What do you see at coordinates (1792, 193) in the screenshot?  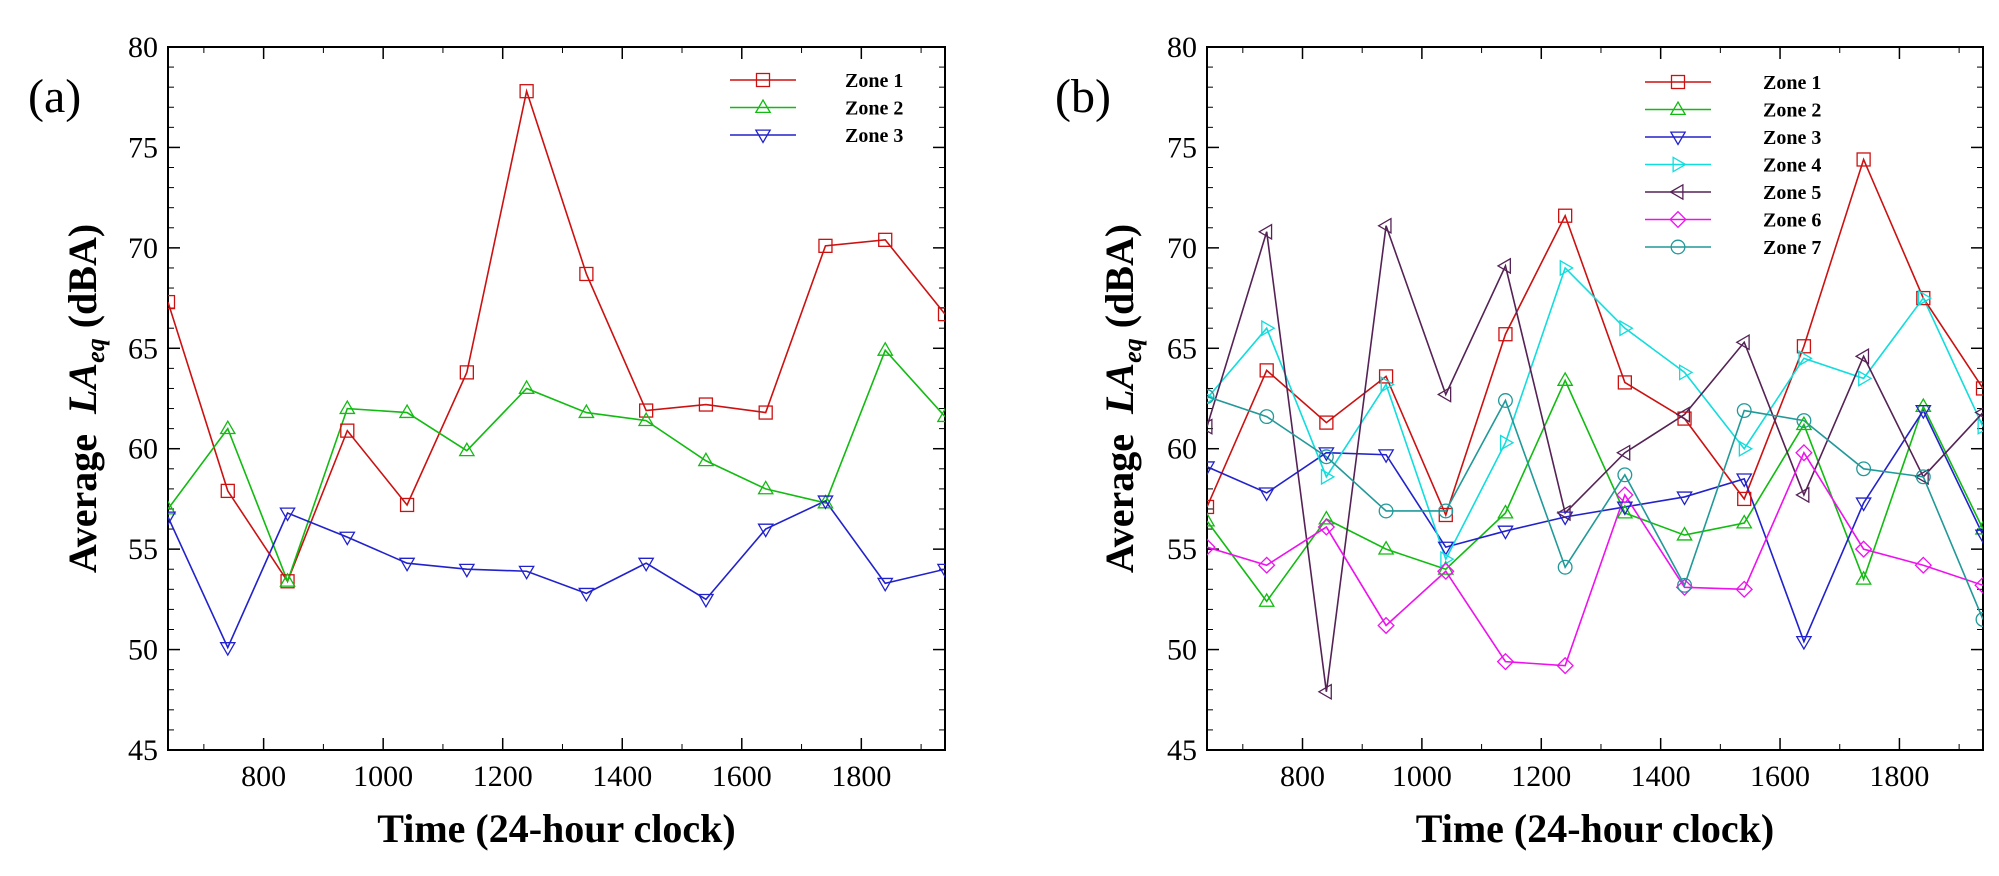 I see `legend-label-zone-5: Zone 5` at bounding box center [1792, 193].